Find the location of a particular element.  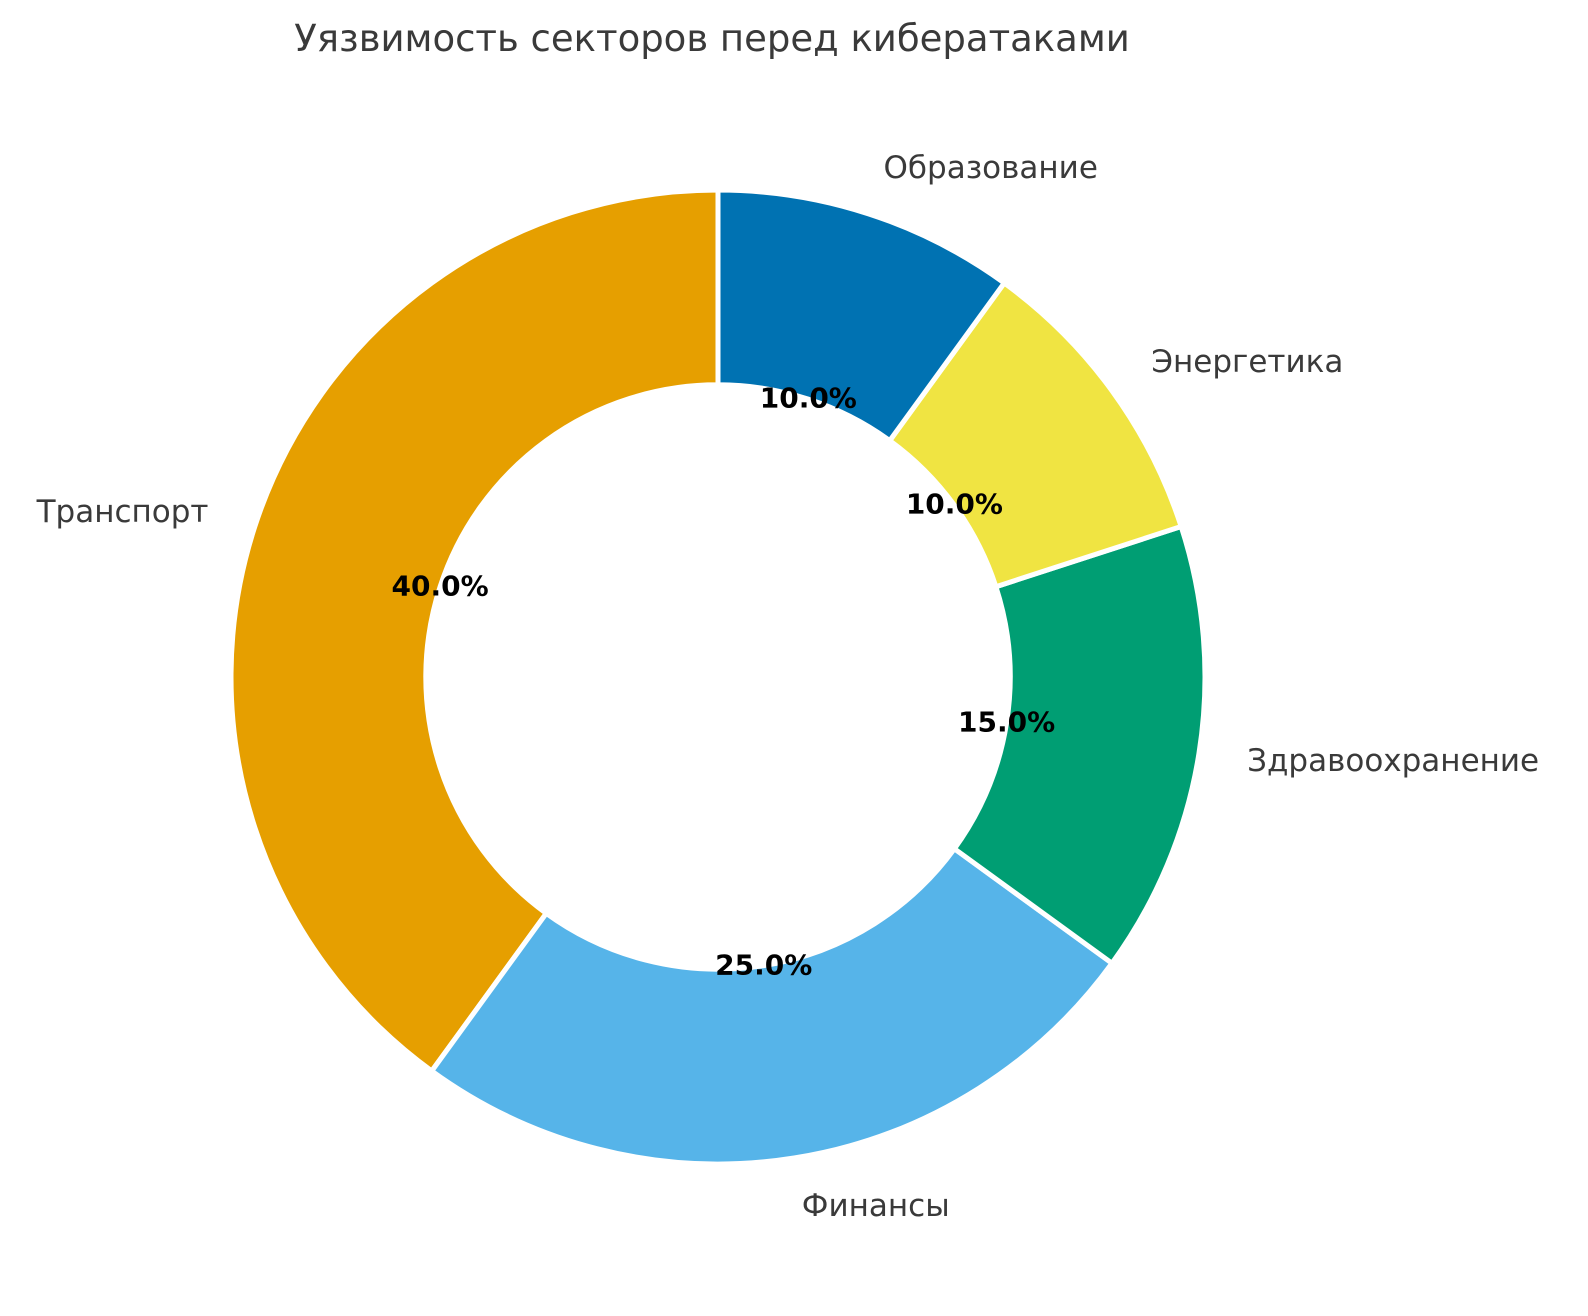

slice-pct-0: 40.0% is located at coordinates (440, 586).